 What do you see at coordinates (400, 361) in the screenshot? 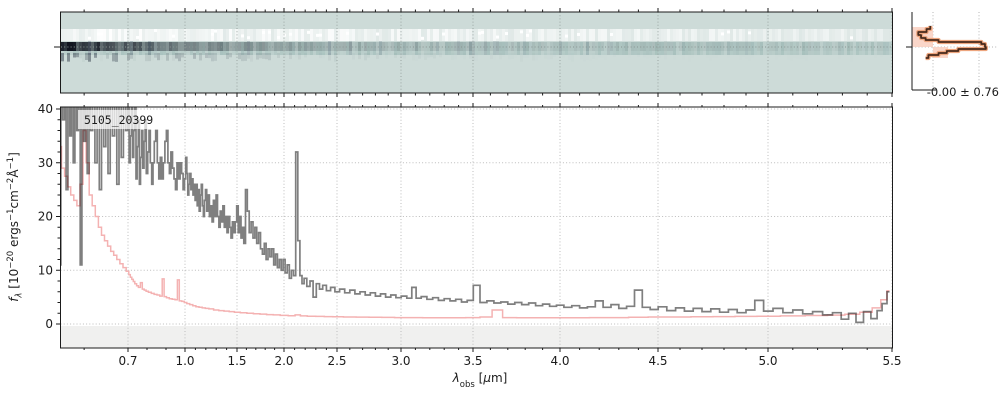
I see `x-tick-label: 3.0` at bounding box center [400, 361].